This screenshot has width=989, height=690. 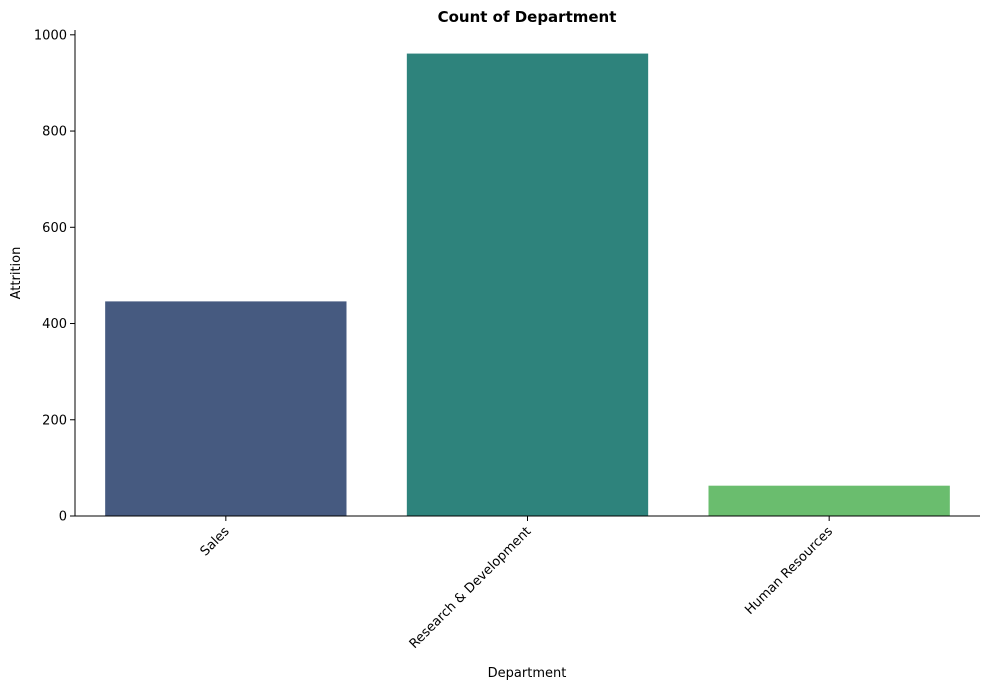 I want to click on y-axis: 0 200 400 600 800 1000, so click(x=55, y=276).